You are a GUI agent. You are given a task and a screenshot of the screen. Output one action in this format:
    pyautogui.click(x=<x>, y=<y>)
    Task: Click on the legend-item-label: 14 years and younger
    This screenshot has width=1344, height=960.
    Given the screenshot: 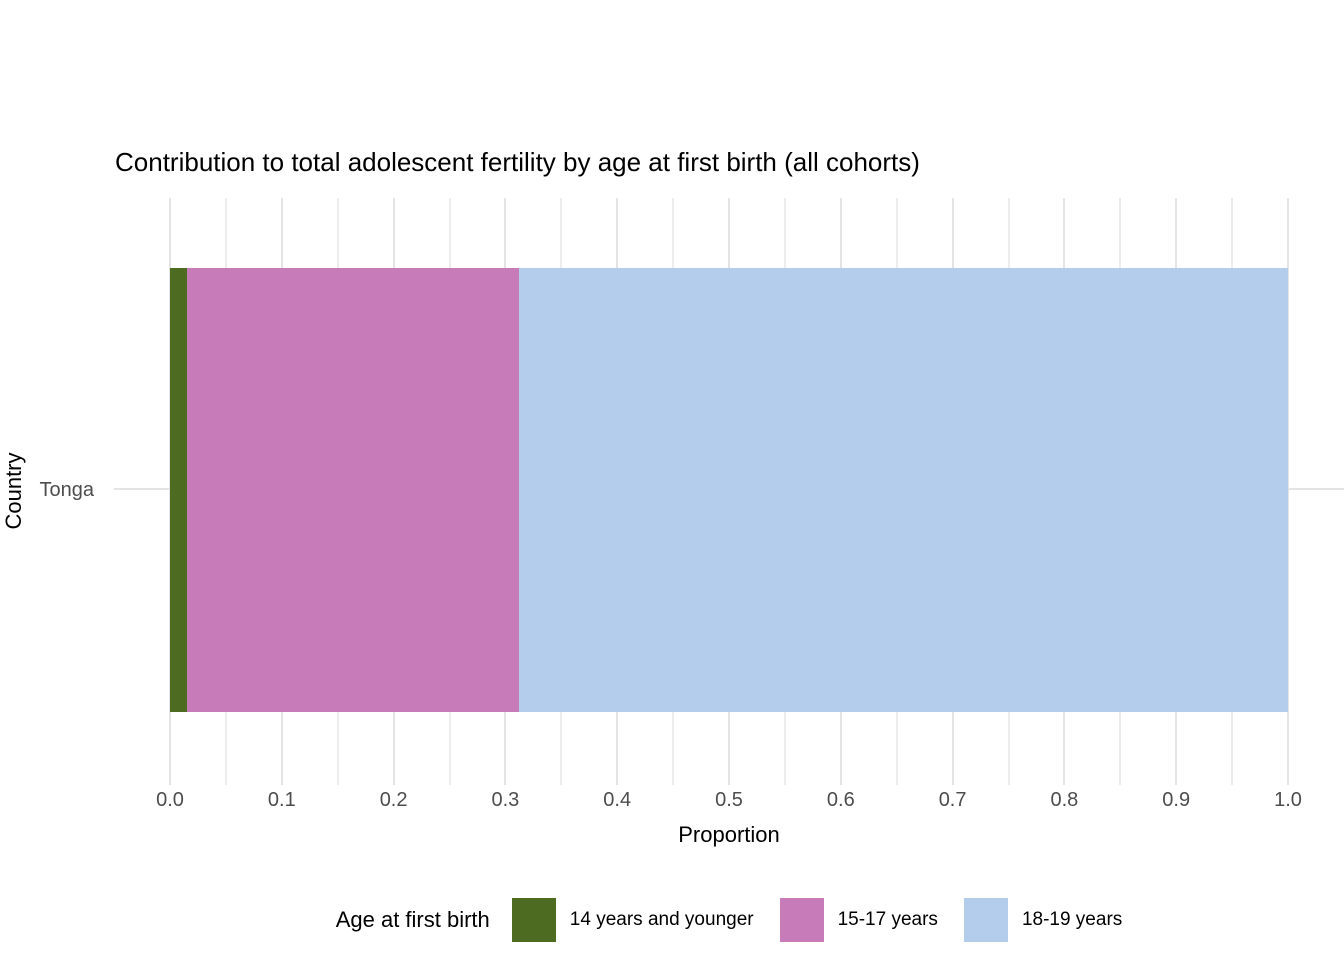 What is the action you would take?
    pyautogui.click(x=661, y=919)
    